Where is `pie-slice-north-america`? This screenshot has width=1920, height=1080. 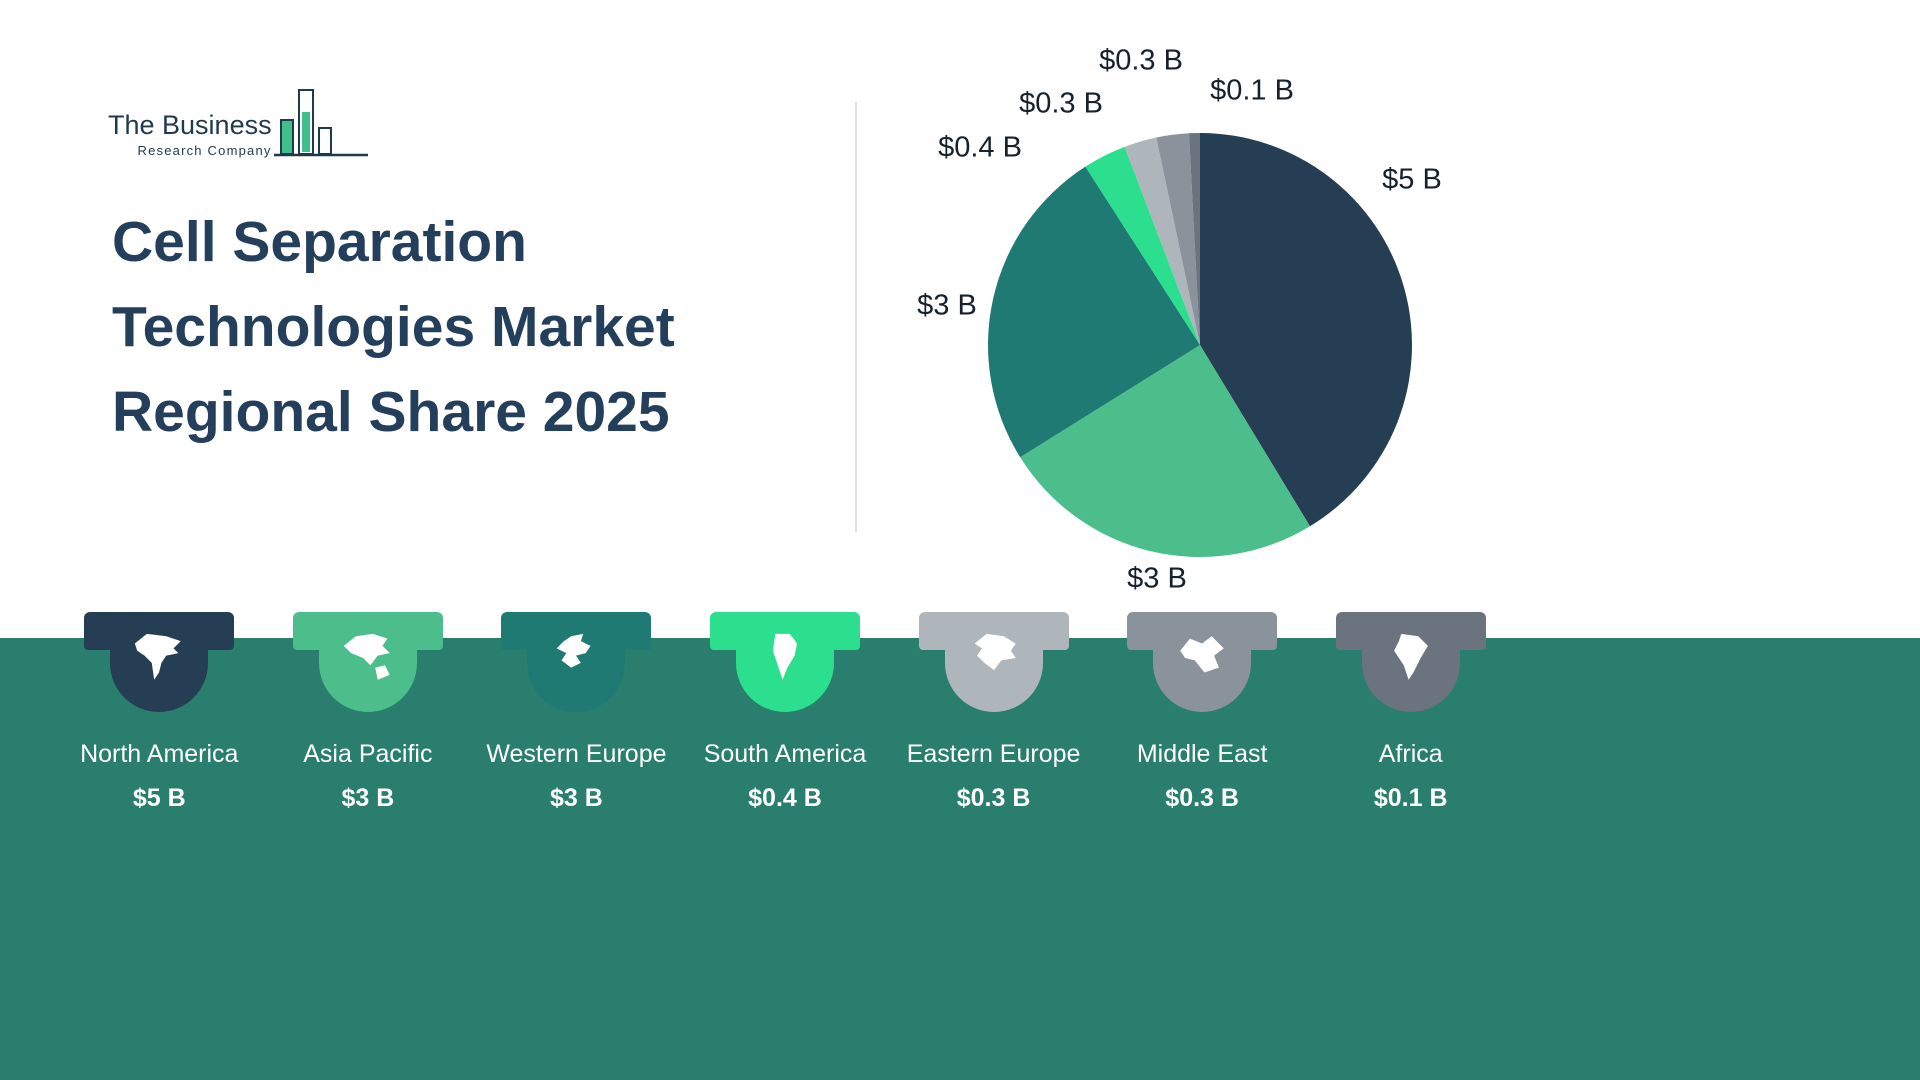 pie-slice-north-america is located at coordinates (1306, 330).